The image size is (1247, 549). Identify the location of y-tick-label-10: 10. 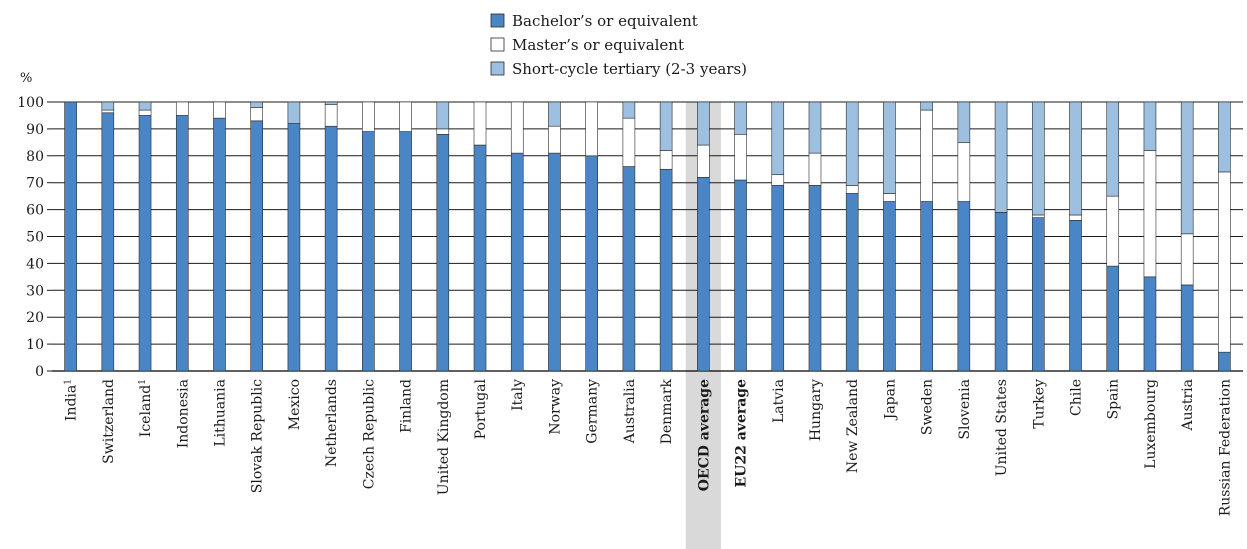
(35, 345).